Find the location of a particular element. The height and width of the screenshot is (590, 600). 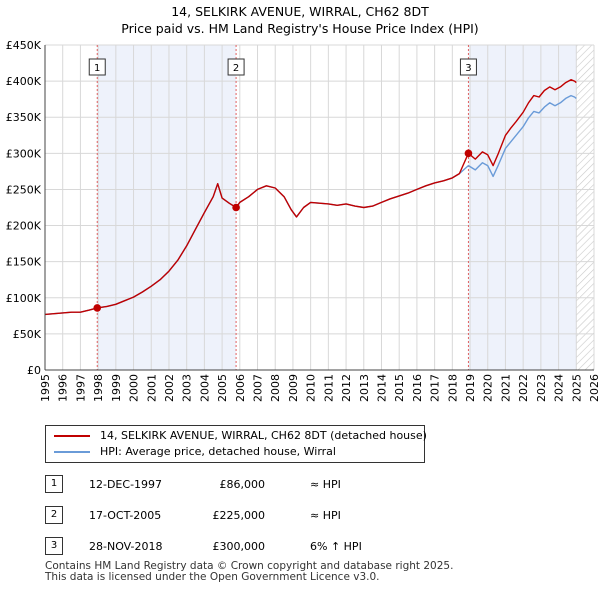

sale-marker-label: 2 is located at coordinates (236, 68).